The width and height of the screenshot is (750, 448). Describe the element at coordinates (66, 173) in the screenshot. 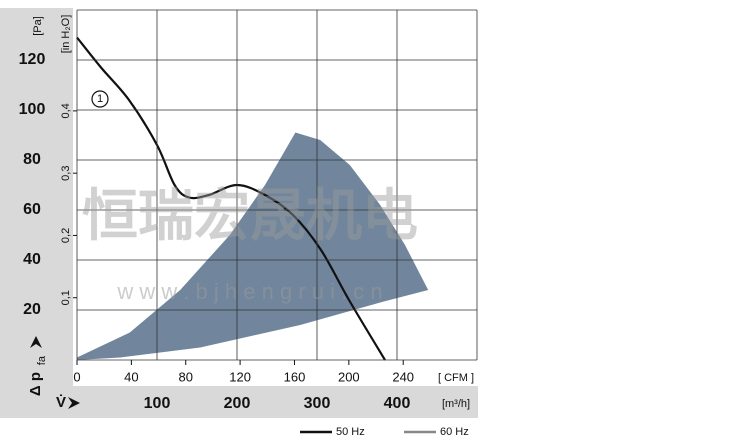

I see `y2-tick-label: 0,3` at that location.